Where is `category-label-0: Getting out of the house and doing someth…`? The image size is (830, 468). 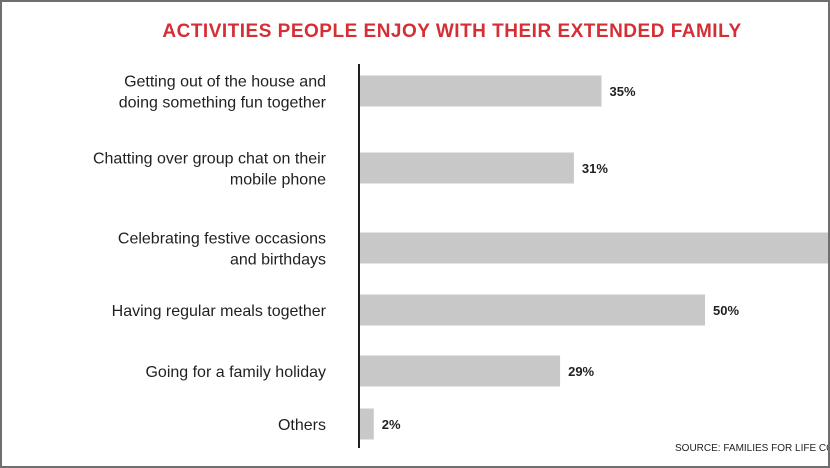
category-label-0: Getting out of the house and doing someth… is located at coordinates (223, 93).